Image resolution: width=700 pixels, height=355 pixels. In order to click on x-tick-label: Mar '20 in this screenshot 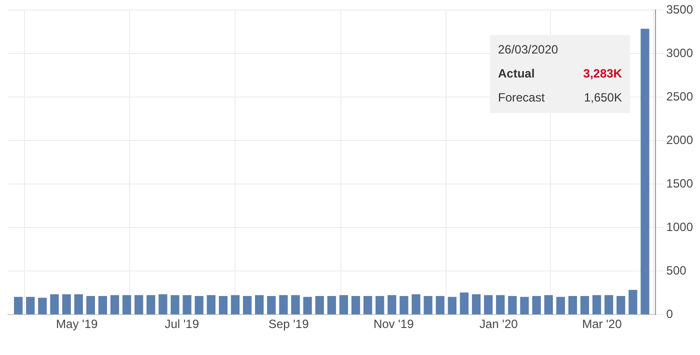, I will do `click(602, 324)`.